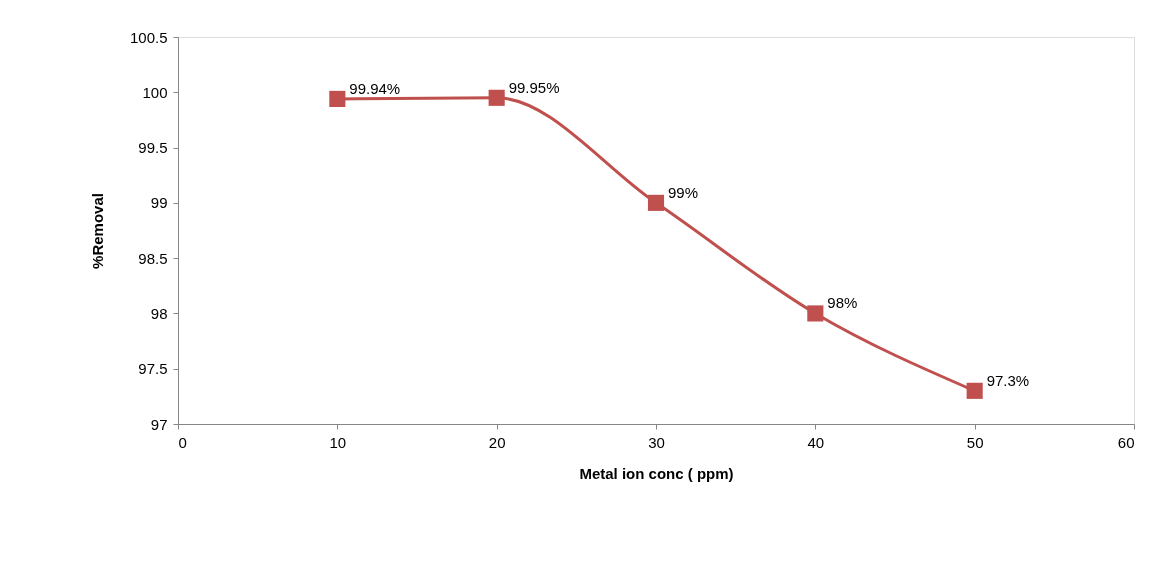  I want to click on y-tick-label: 100, so click(155, 92).